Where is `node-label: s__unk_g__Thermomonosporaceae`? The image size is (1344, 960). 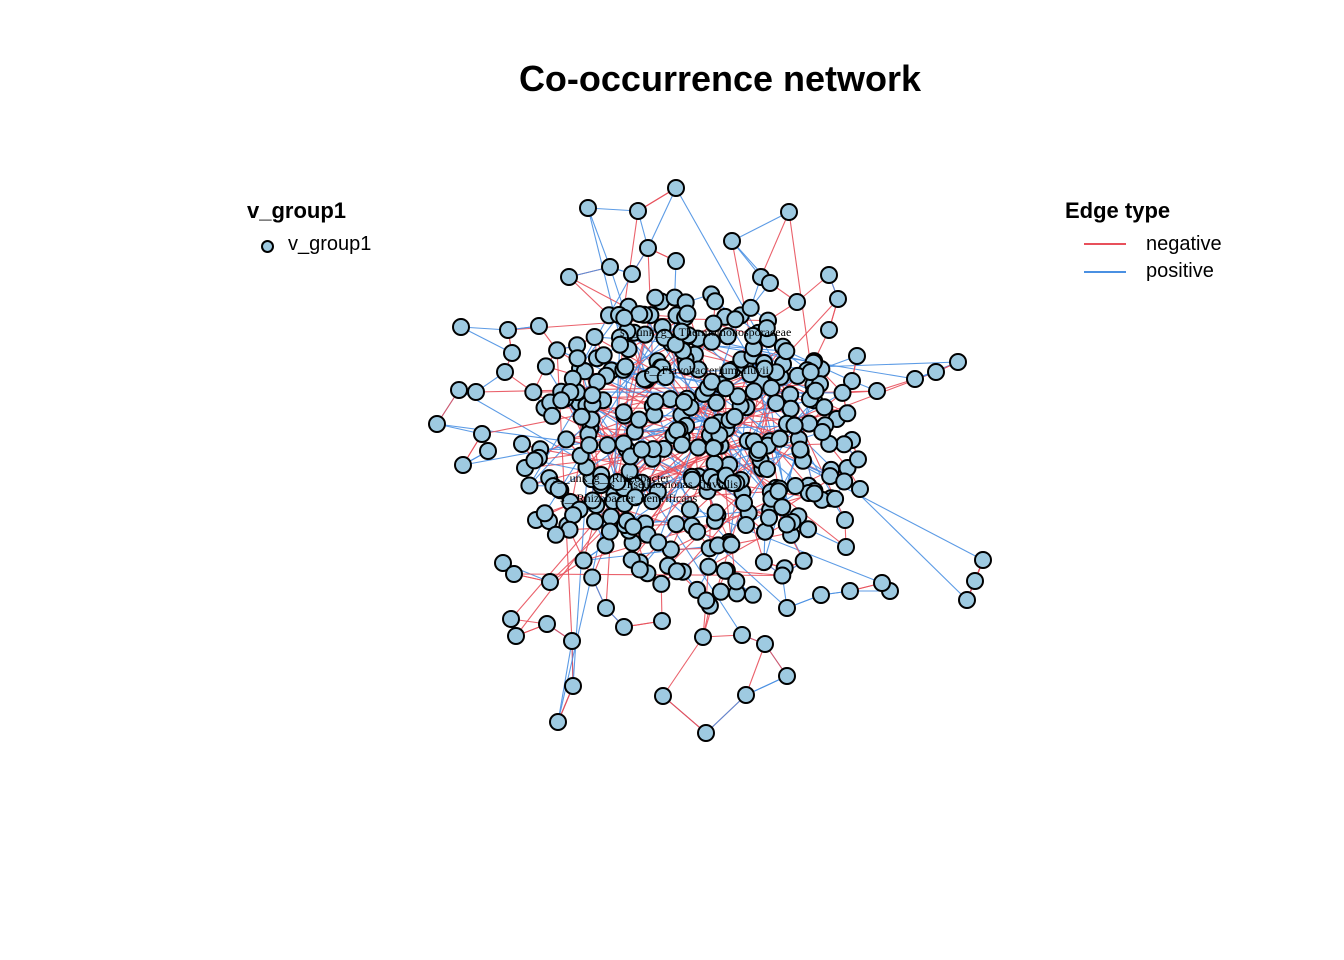
node-label: s__unk_g__Thermomonosporaceae is located at coordinates (705, 332).